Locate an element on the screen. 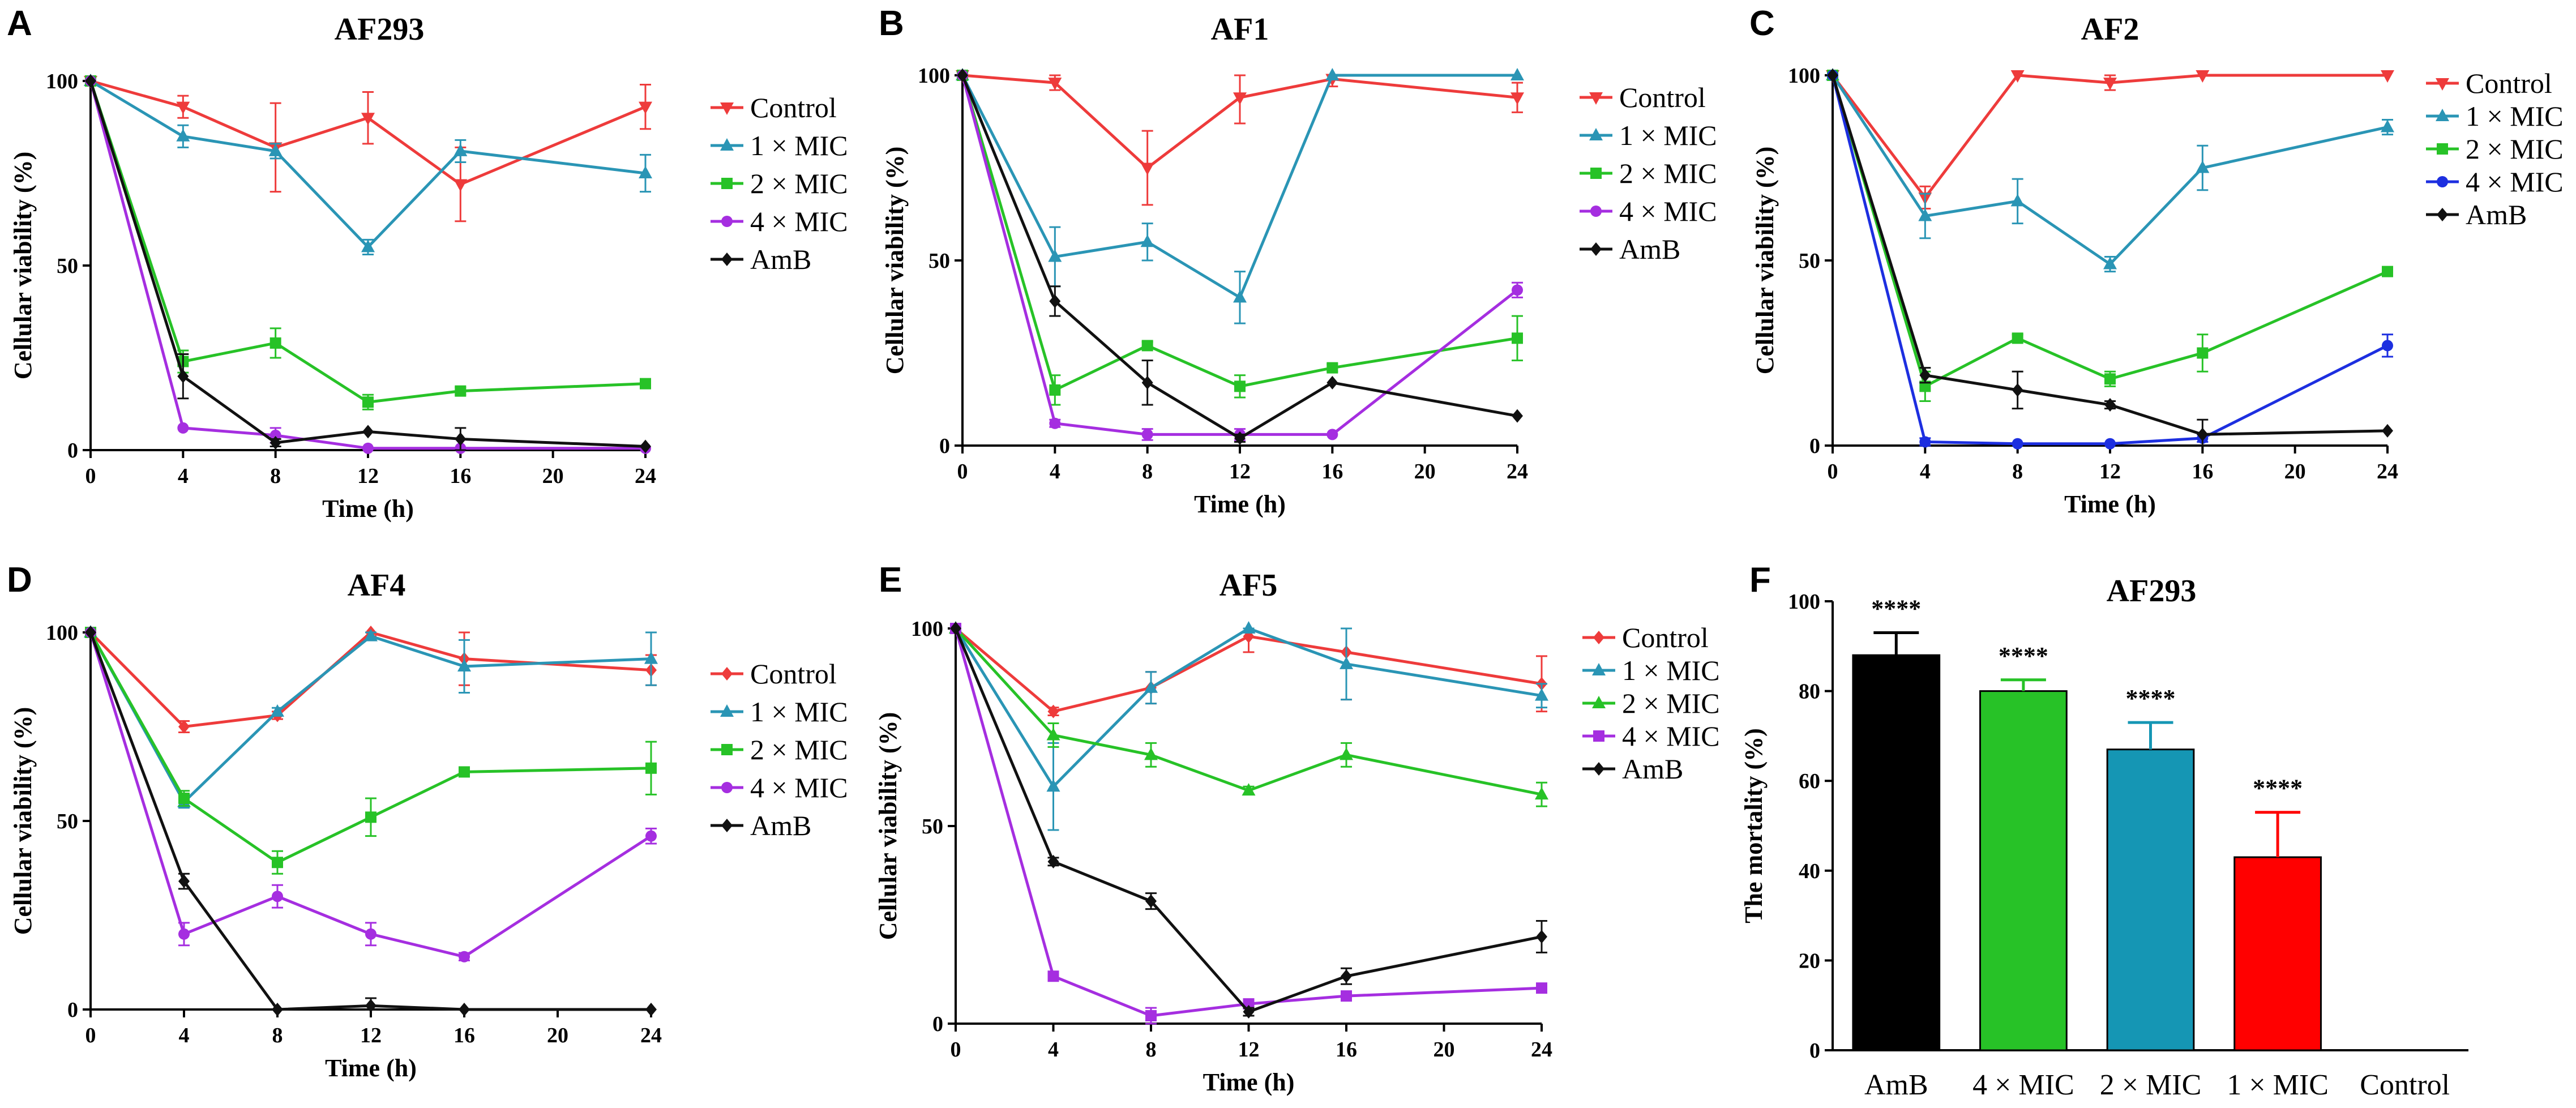  category-label: 4 × MIC is located at coordinates (2023, 1085).